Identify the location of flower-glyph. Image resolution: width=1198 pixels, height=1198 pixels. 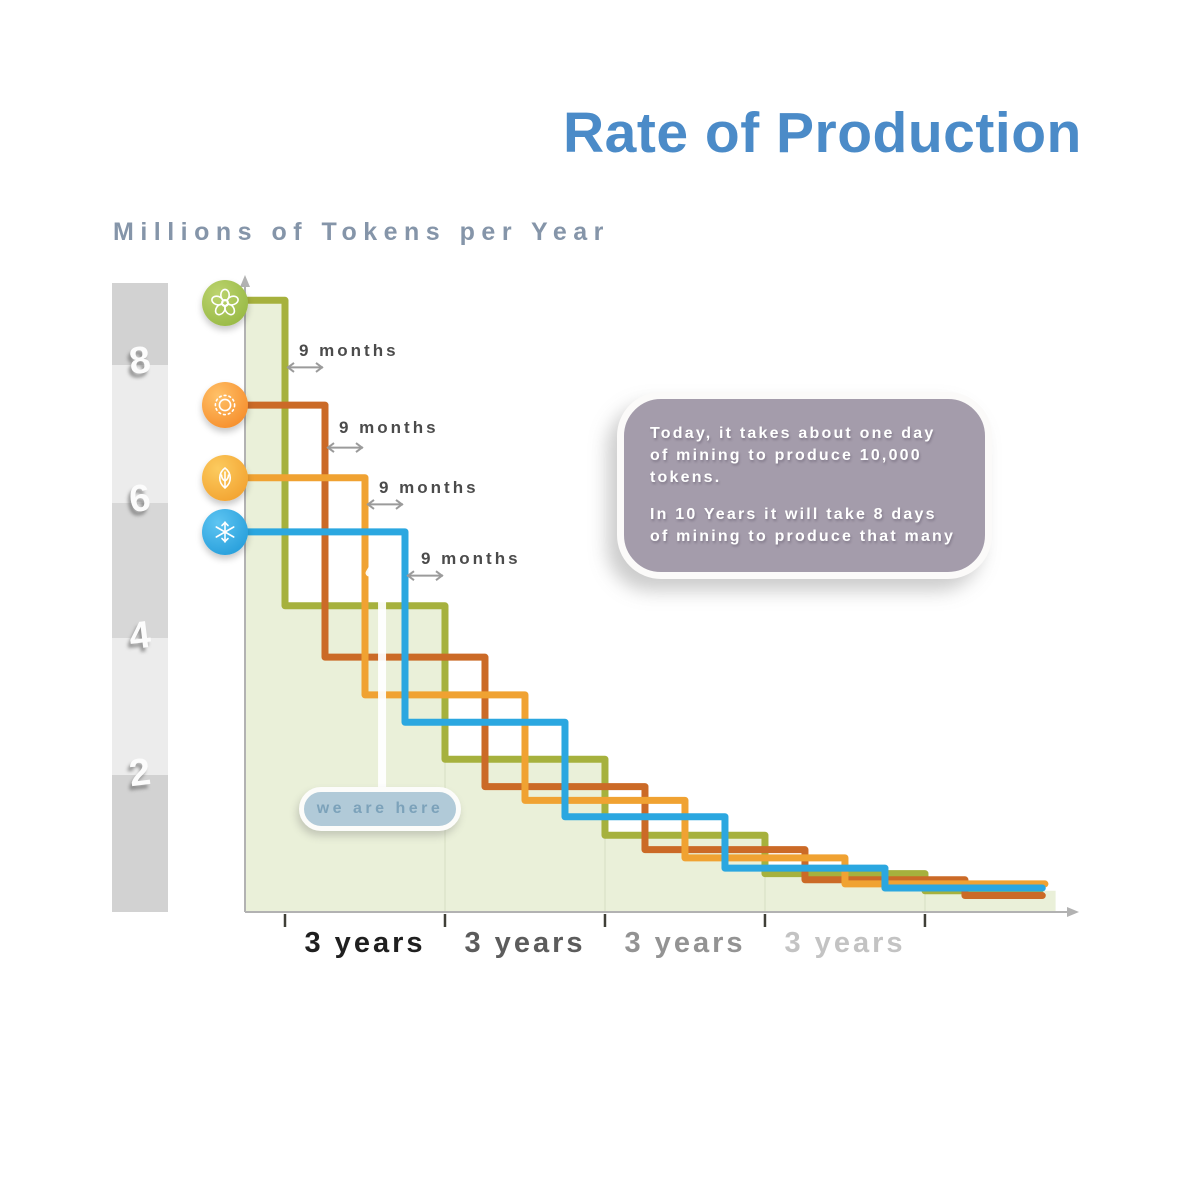
(225, 302).